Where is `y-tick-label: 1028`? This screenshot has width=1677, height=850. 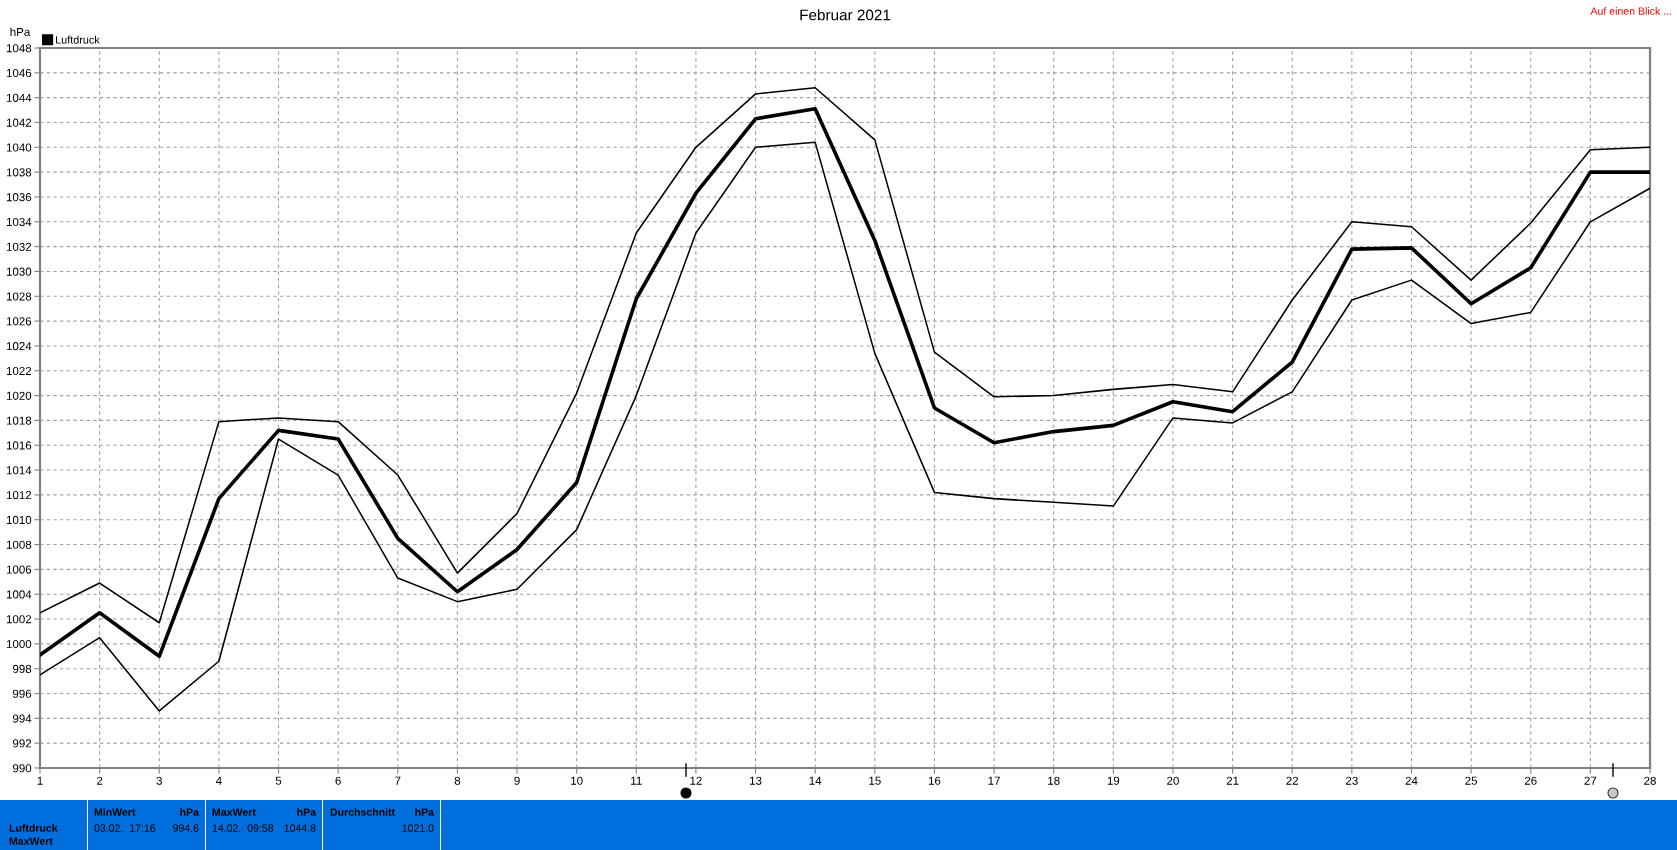 y-tick-label: 1028 is located at coordinates (19, 296).